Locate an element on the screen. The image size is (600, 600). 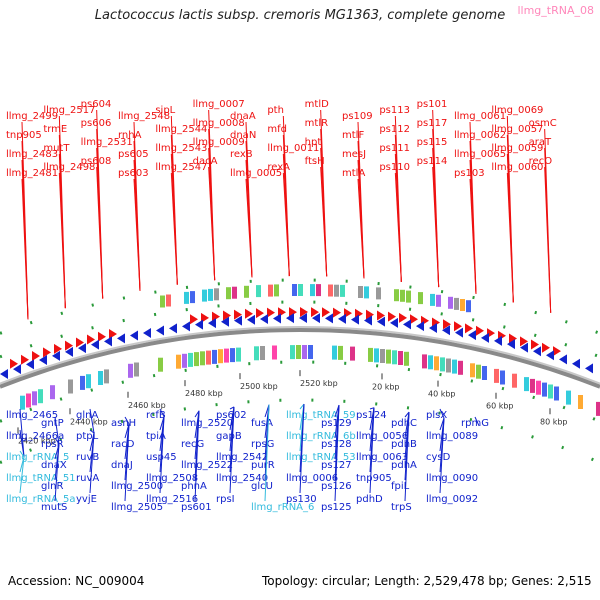
gene-label-bottom: tnp905 is located at coordinates (374, 478).